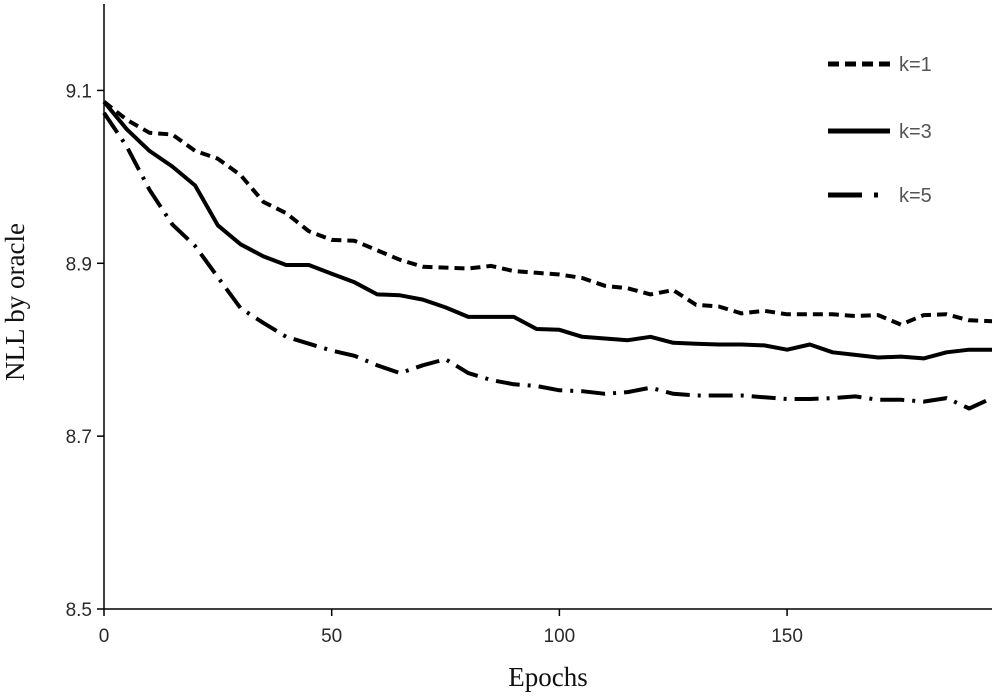 This screenshot has height=696, width=996. What do you see at coordinates (79, 264) in the screenshot?
I see `y-tick-label: 8.9` at bounding box center [79, 264].